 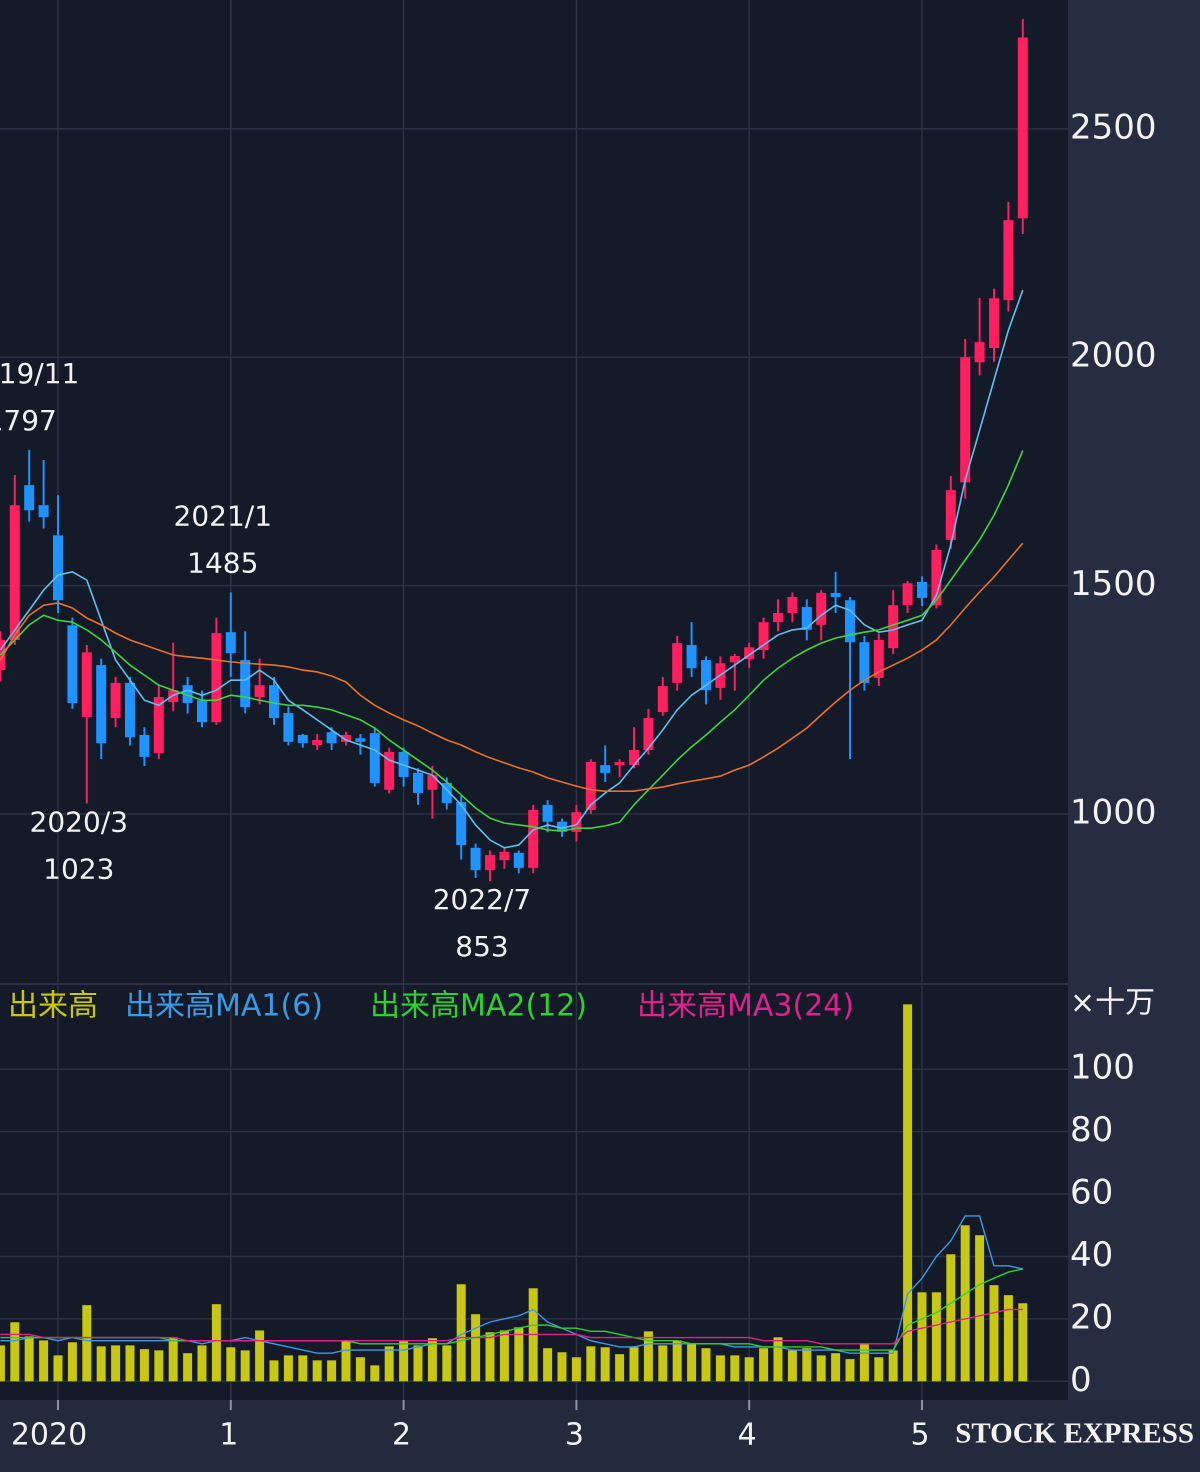 What do you see at coordinates (512, 667) in the screenshot?
I see `moving-average-line` at bounding box center [512, 667].